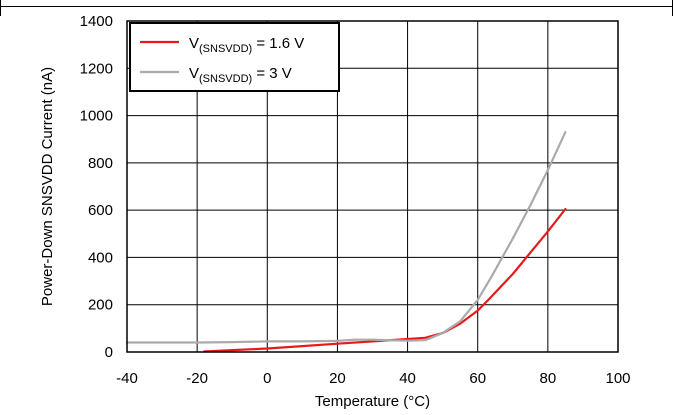  Describe the element at coordinates (197, 378) in the screenshot. I see `x-tick-label: -20` at that location.